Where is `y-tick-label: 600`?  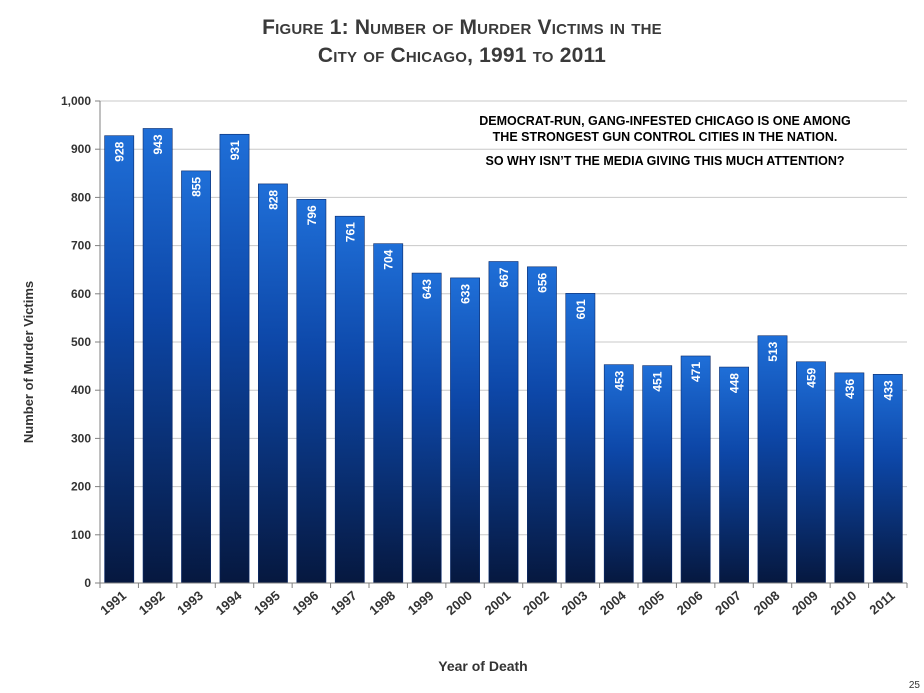
y-tick-label: 600 is located at coordinates (81, 294).